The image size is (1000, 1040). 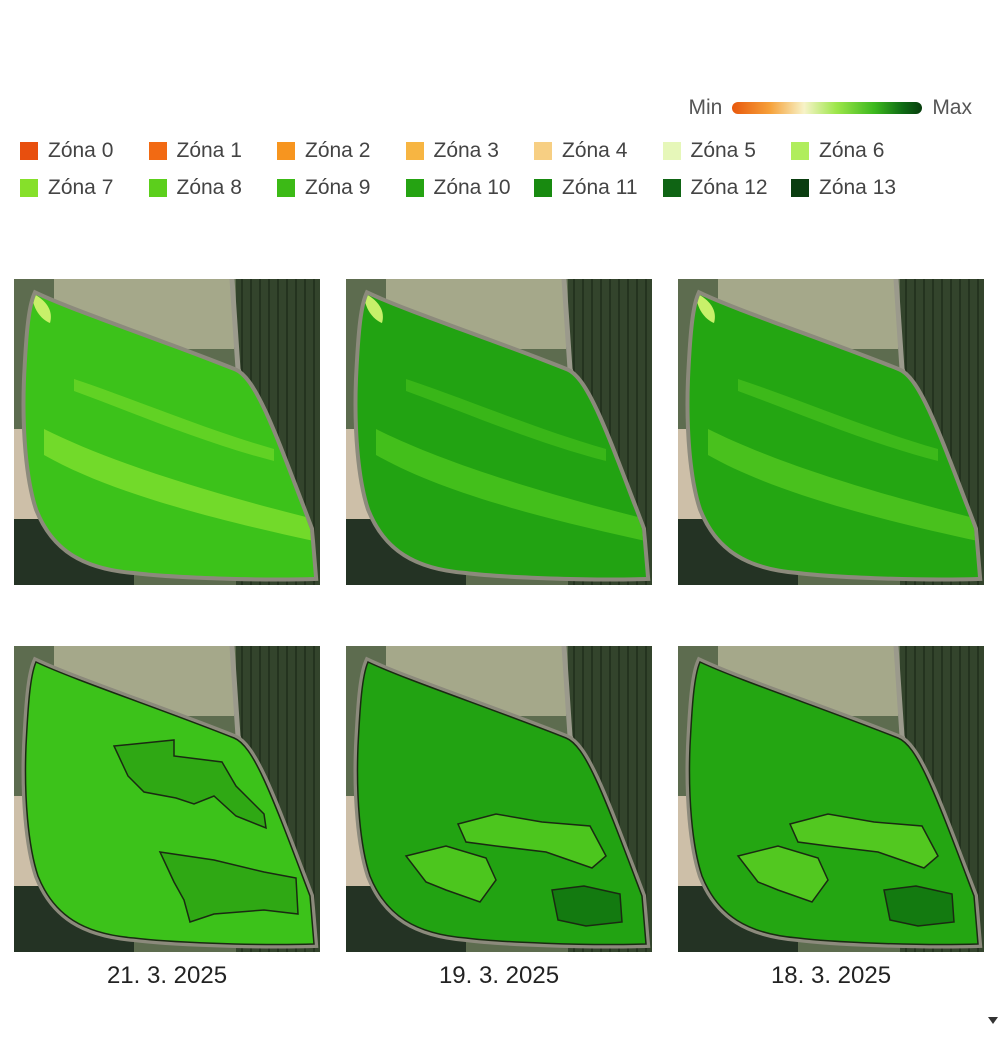 I want to click on zone-label: Zóna 7, so click(x=81, y=187).